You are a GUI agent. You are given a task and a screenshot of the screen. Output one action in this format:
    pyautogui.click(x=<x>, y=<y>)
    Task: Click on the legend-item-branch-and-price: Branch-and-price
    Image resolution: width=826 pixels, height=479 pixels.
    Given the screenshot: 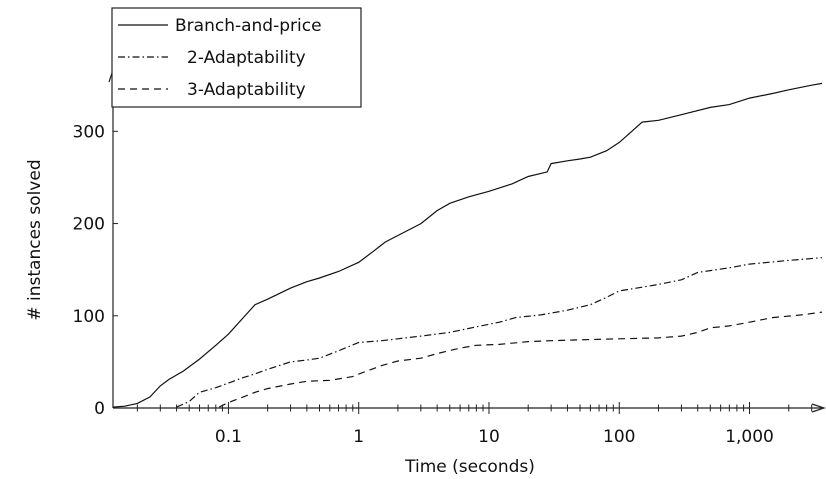 What is the action you would take?
    pyautogui.click(x=220, y=26)
    